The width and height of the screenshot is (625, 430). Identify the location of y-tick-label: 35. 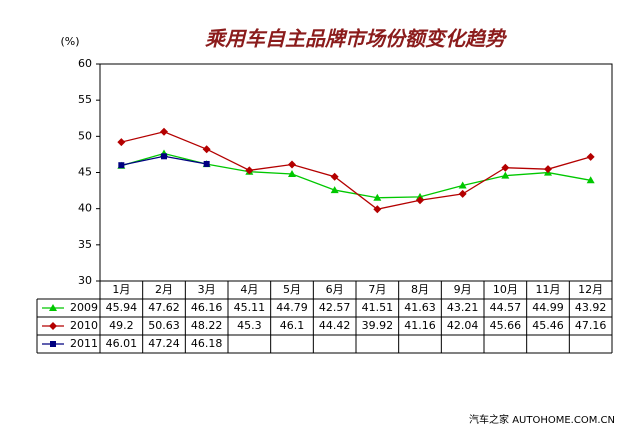
(85, 244).